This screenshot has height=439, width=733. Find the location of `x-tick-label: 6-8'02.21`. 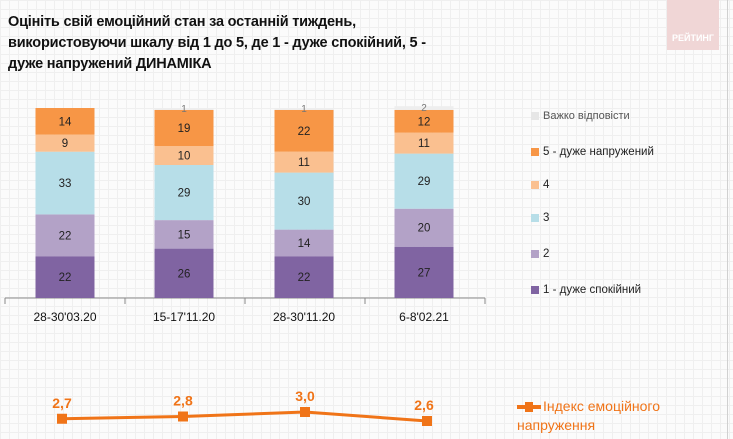

x-tick-label: 6-8'02.21 is located at coordinates (424, 317).